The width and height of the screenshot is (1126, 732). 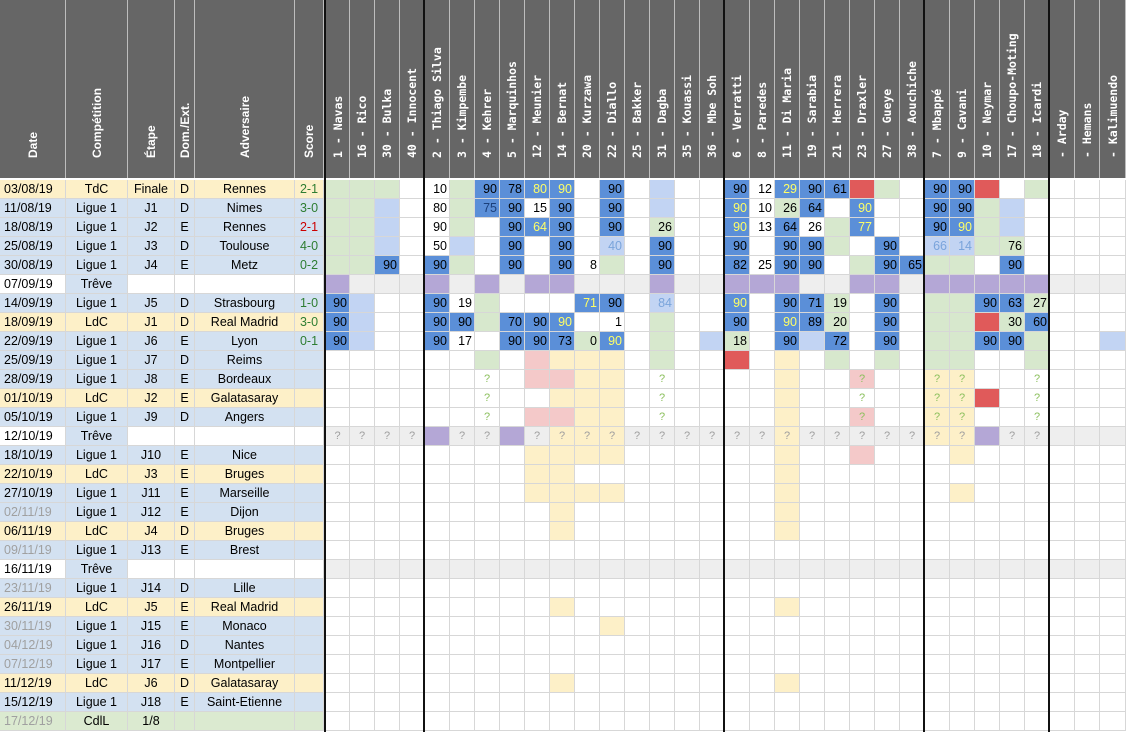 What do you see at coordinates (812, 89) in the screenshot?
I see `header-player-19-sarabia: 19 - Sarabia` at bounding box center [812, 89].